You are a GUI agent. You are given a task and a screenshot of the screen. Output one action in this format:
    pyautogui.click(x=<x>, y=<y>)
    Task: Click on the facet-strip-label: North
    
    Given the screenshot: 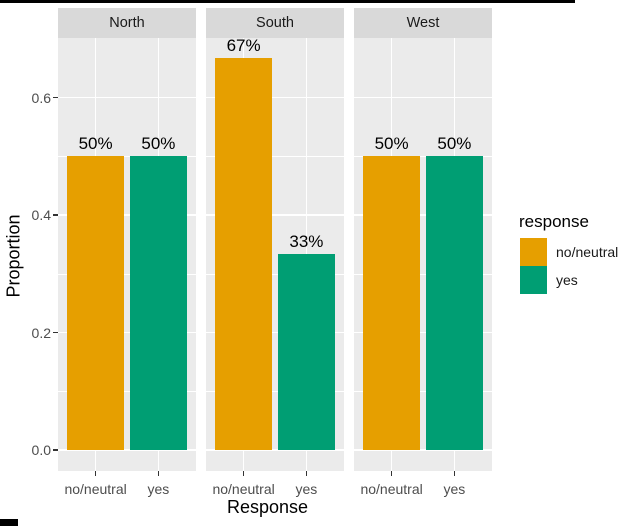 What is the action you would take?
    pyautogui.click(x=127, y=23)
    